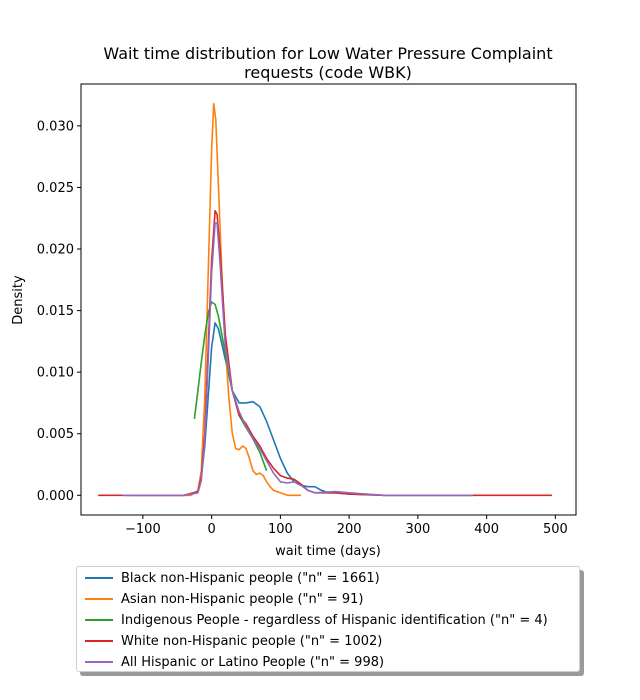 This screenshot has width=640, height=700. Describe the element at coordinates (211, 529) in the screenshot. I see `x-tick-label: 0` at that location.